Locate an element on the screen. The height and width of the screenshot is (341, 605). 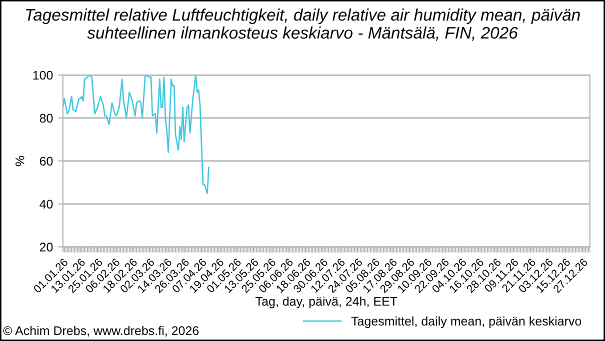
x-axis-title: Tag, day, päivä, 24h, EET is located at coordinates (327, 302).